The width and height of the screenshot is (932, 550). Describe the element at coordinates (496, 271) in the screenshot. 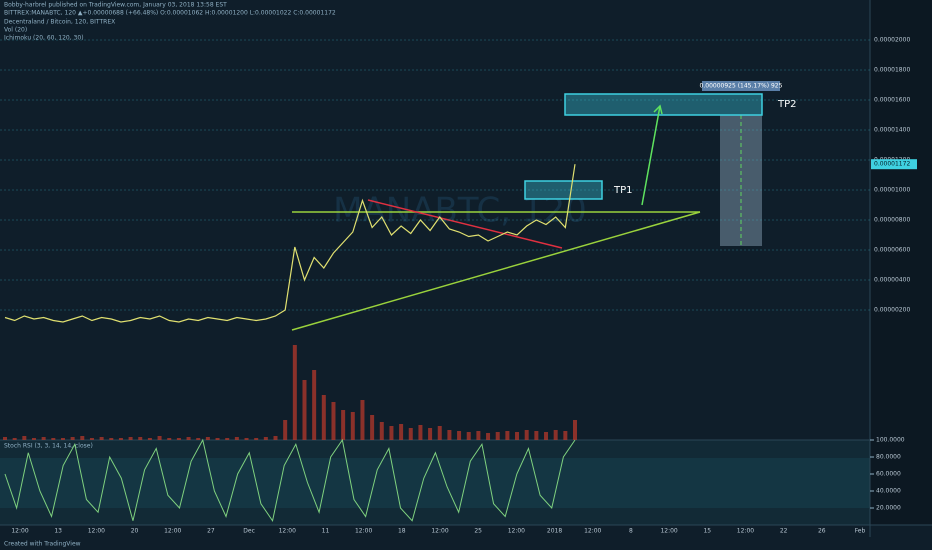

I see `support-line` at that location.